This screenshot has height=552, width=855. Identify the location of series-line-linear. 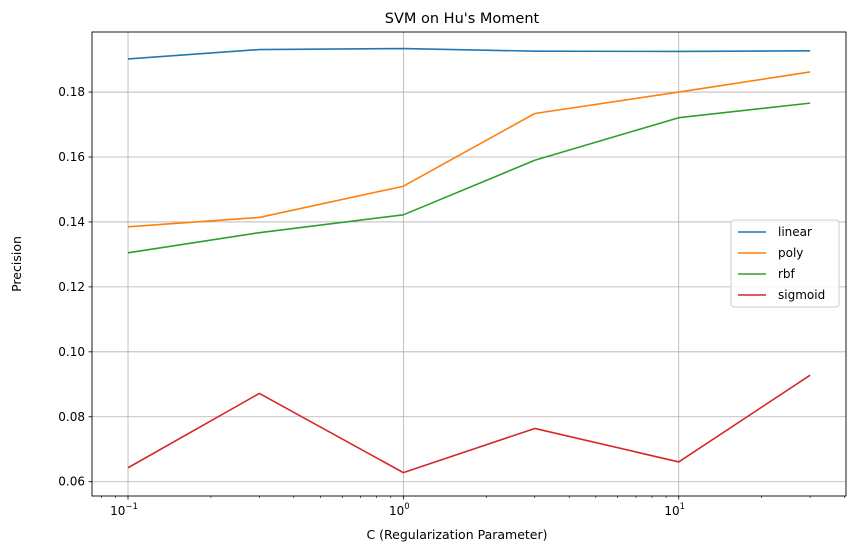
(469, 53).